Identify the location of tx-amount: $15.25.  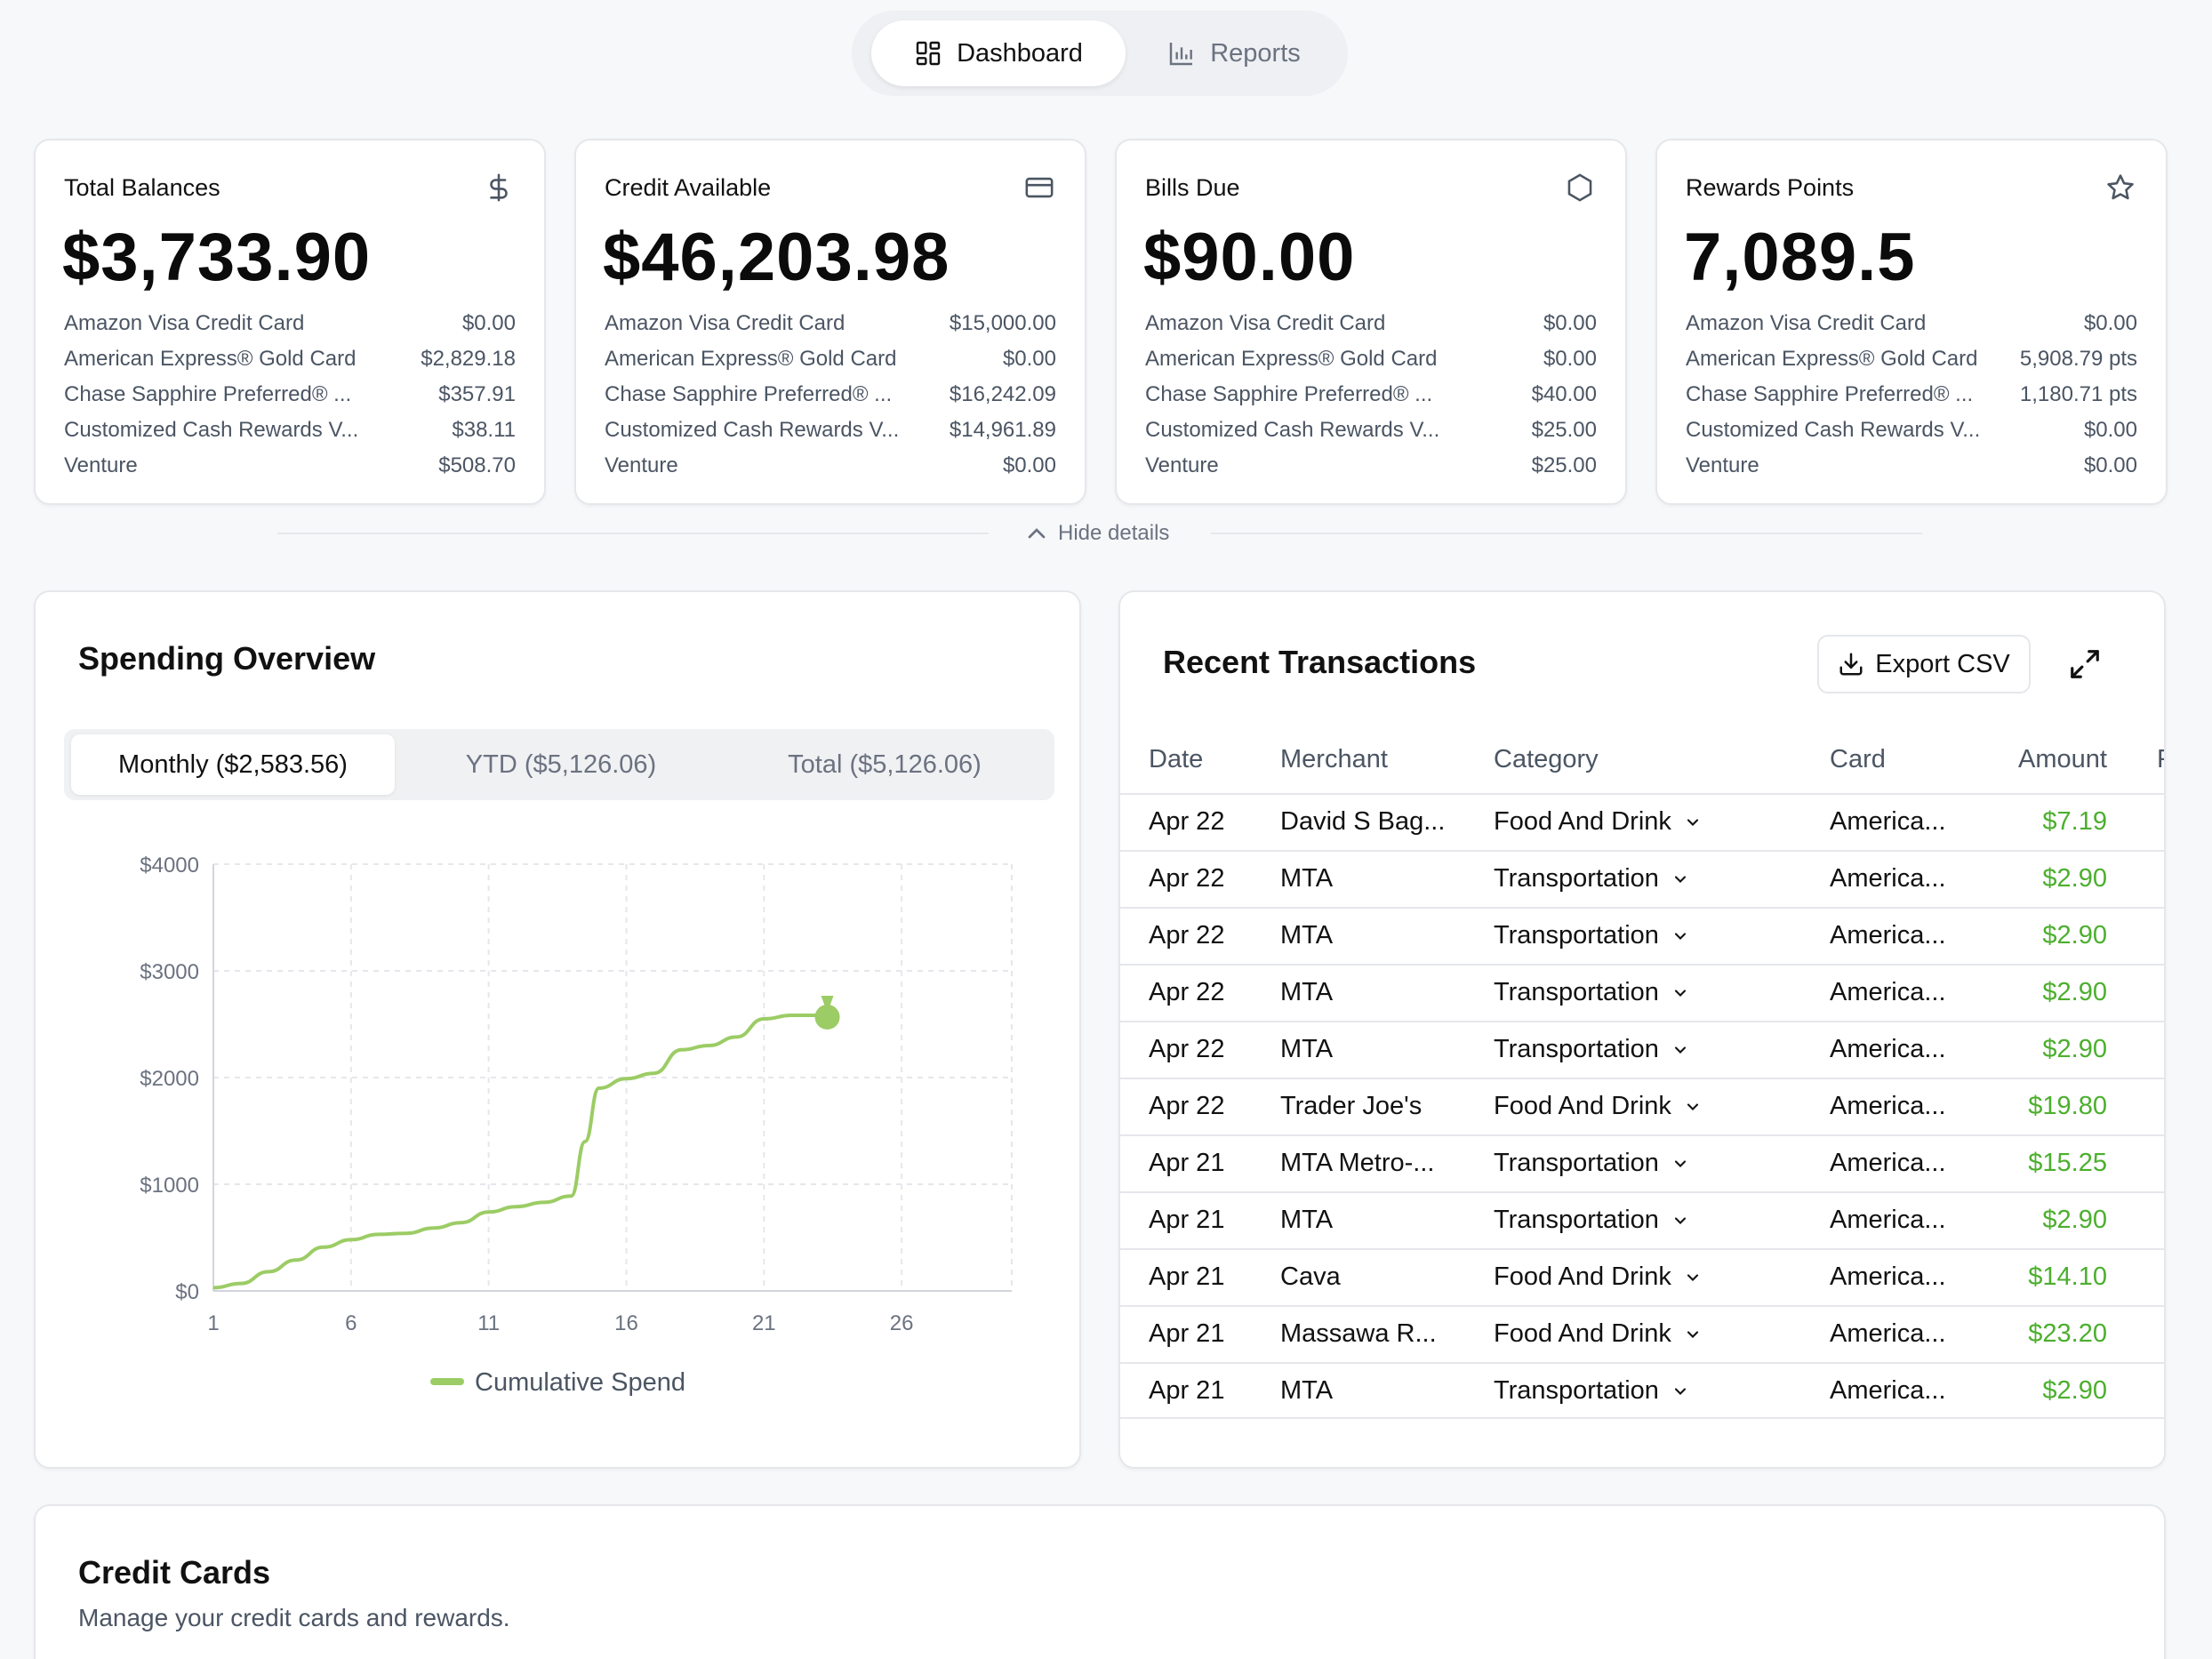
(2067, 1163).